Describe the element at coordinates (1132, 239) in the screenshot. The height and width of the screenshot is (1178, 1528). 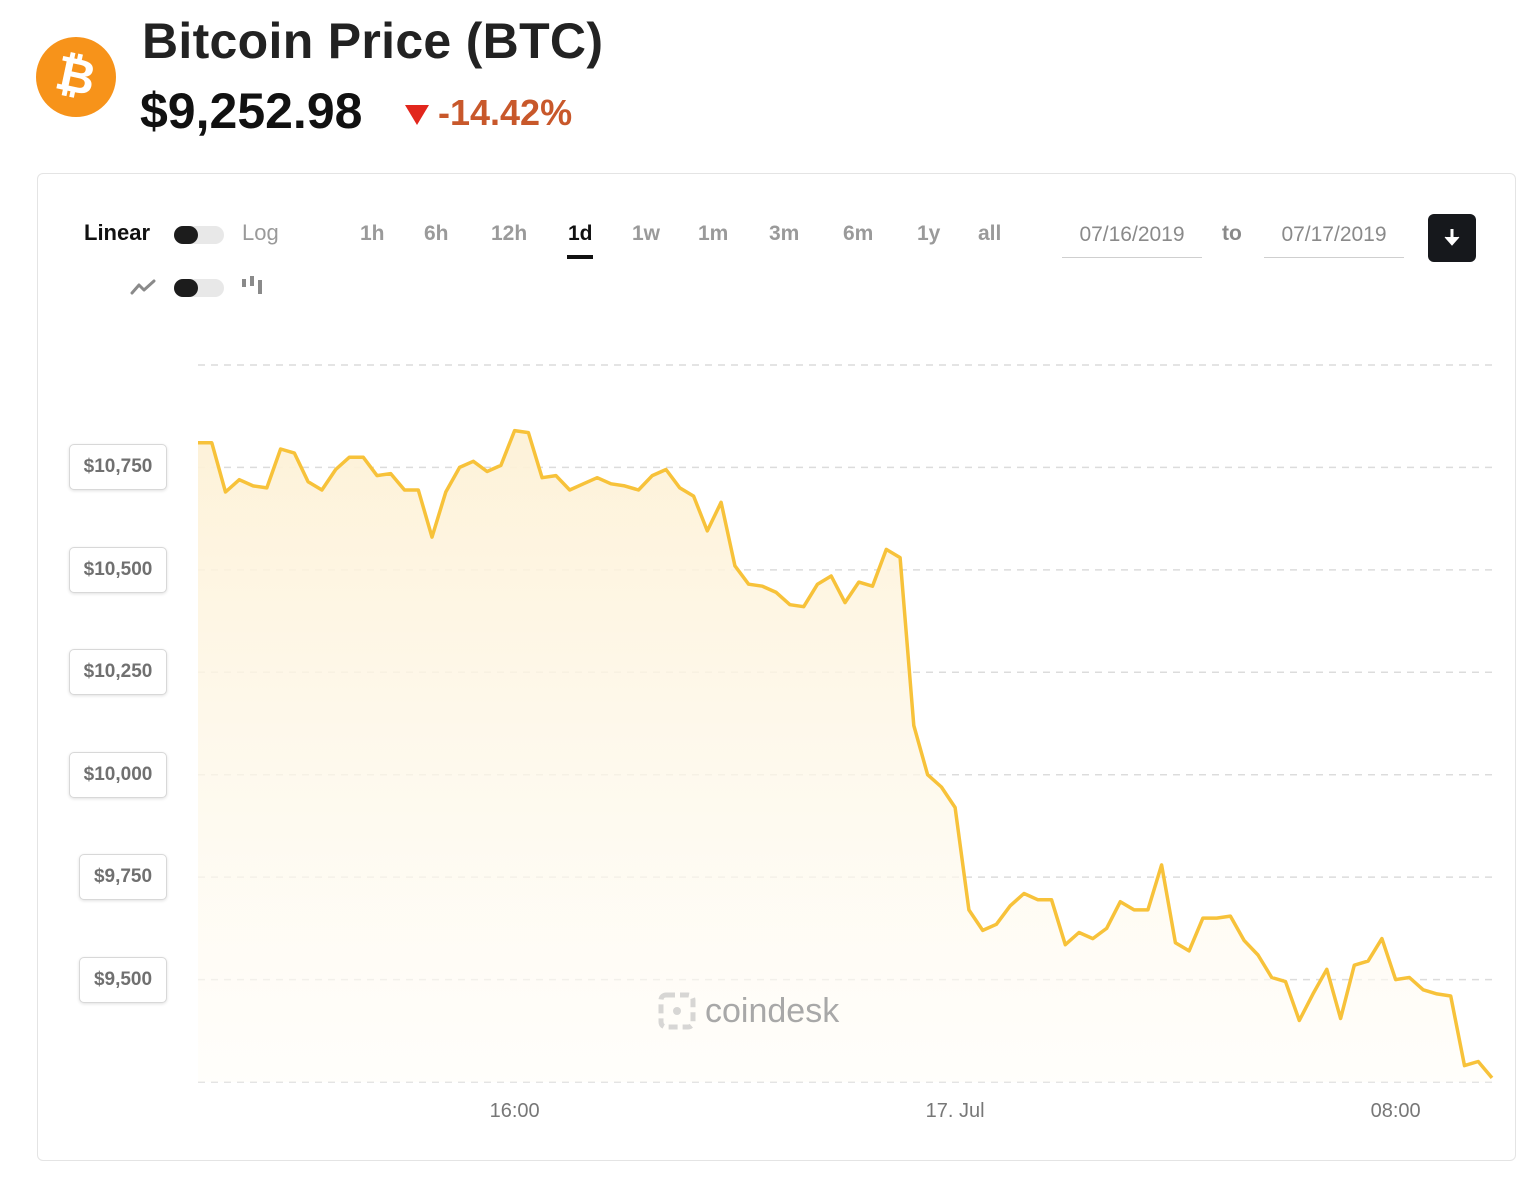
I see `date-from-input: 07/16/2019` at that location.